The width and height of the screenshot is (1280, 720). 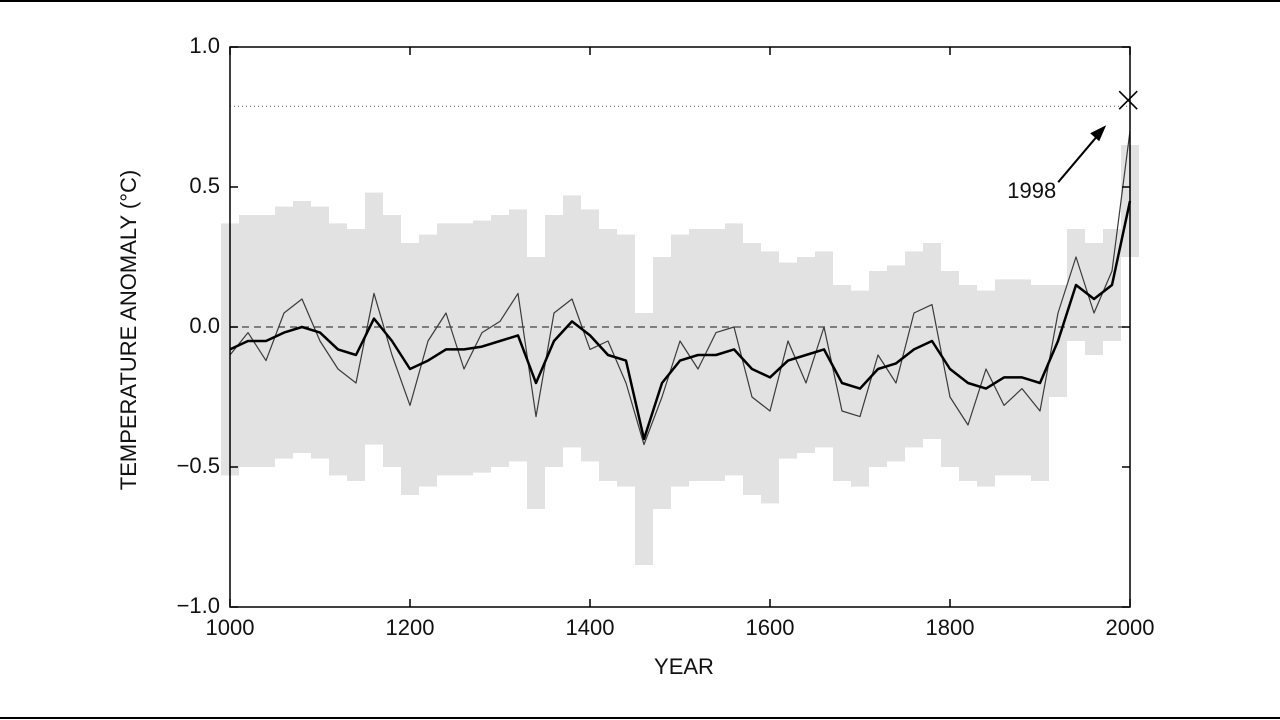 I want to click on y-tick-label: −0.5, so click(x=198, y=465).